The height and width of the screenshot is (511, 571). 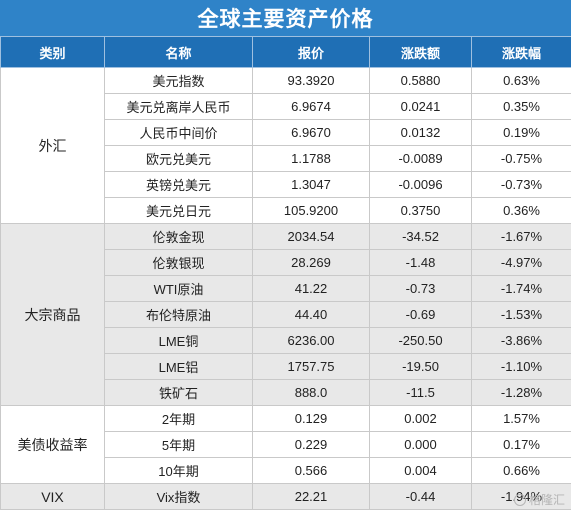 I want to click on price-cell: 888.0, so click(x=311, y=392).